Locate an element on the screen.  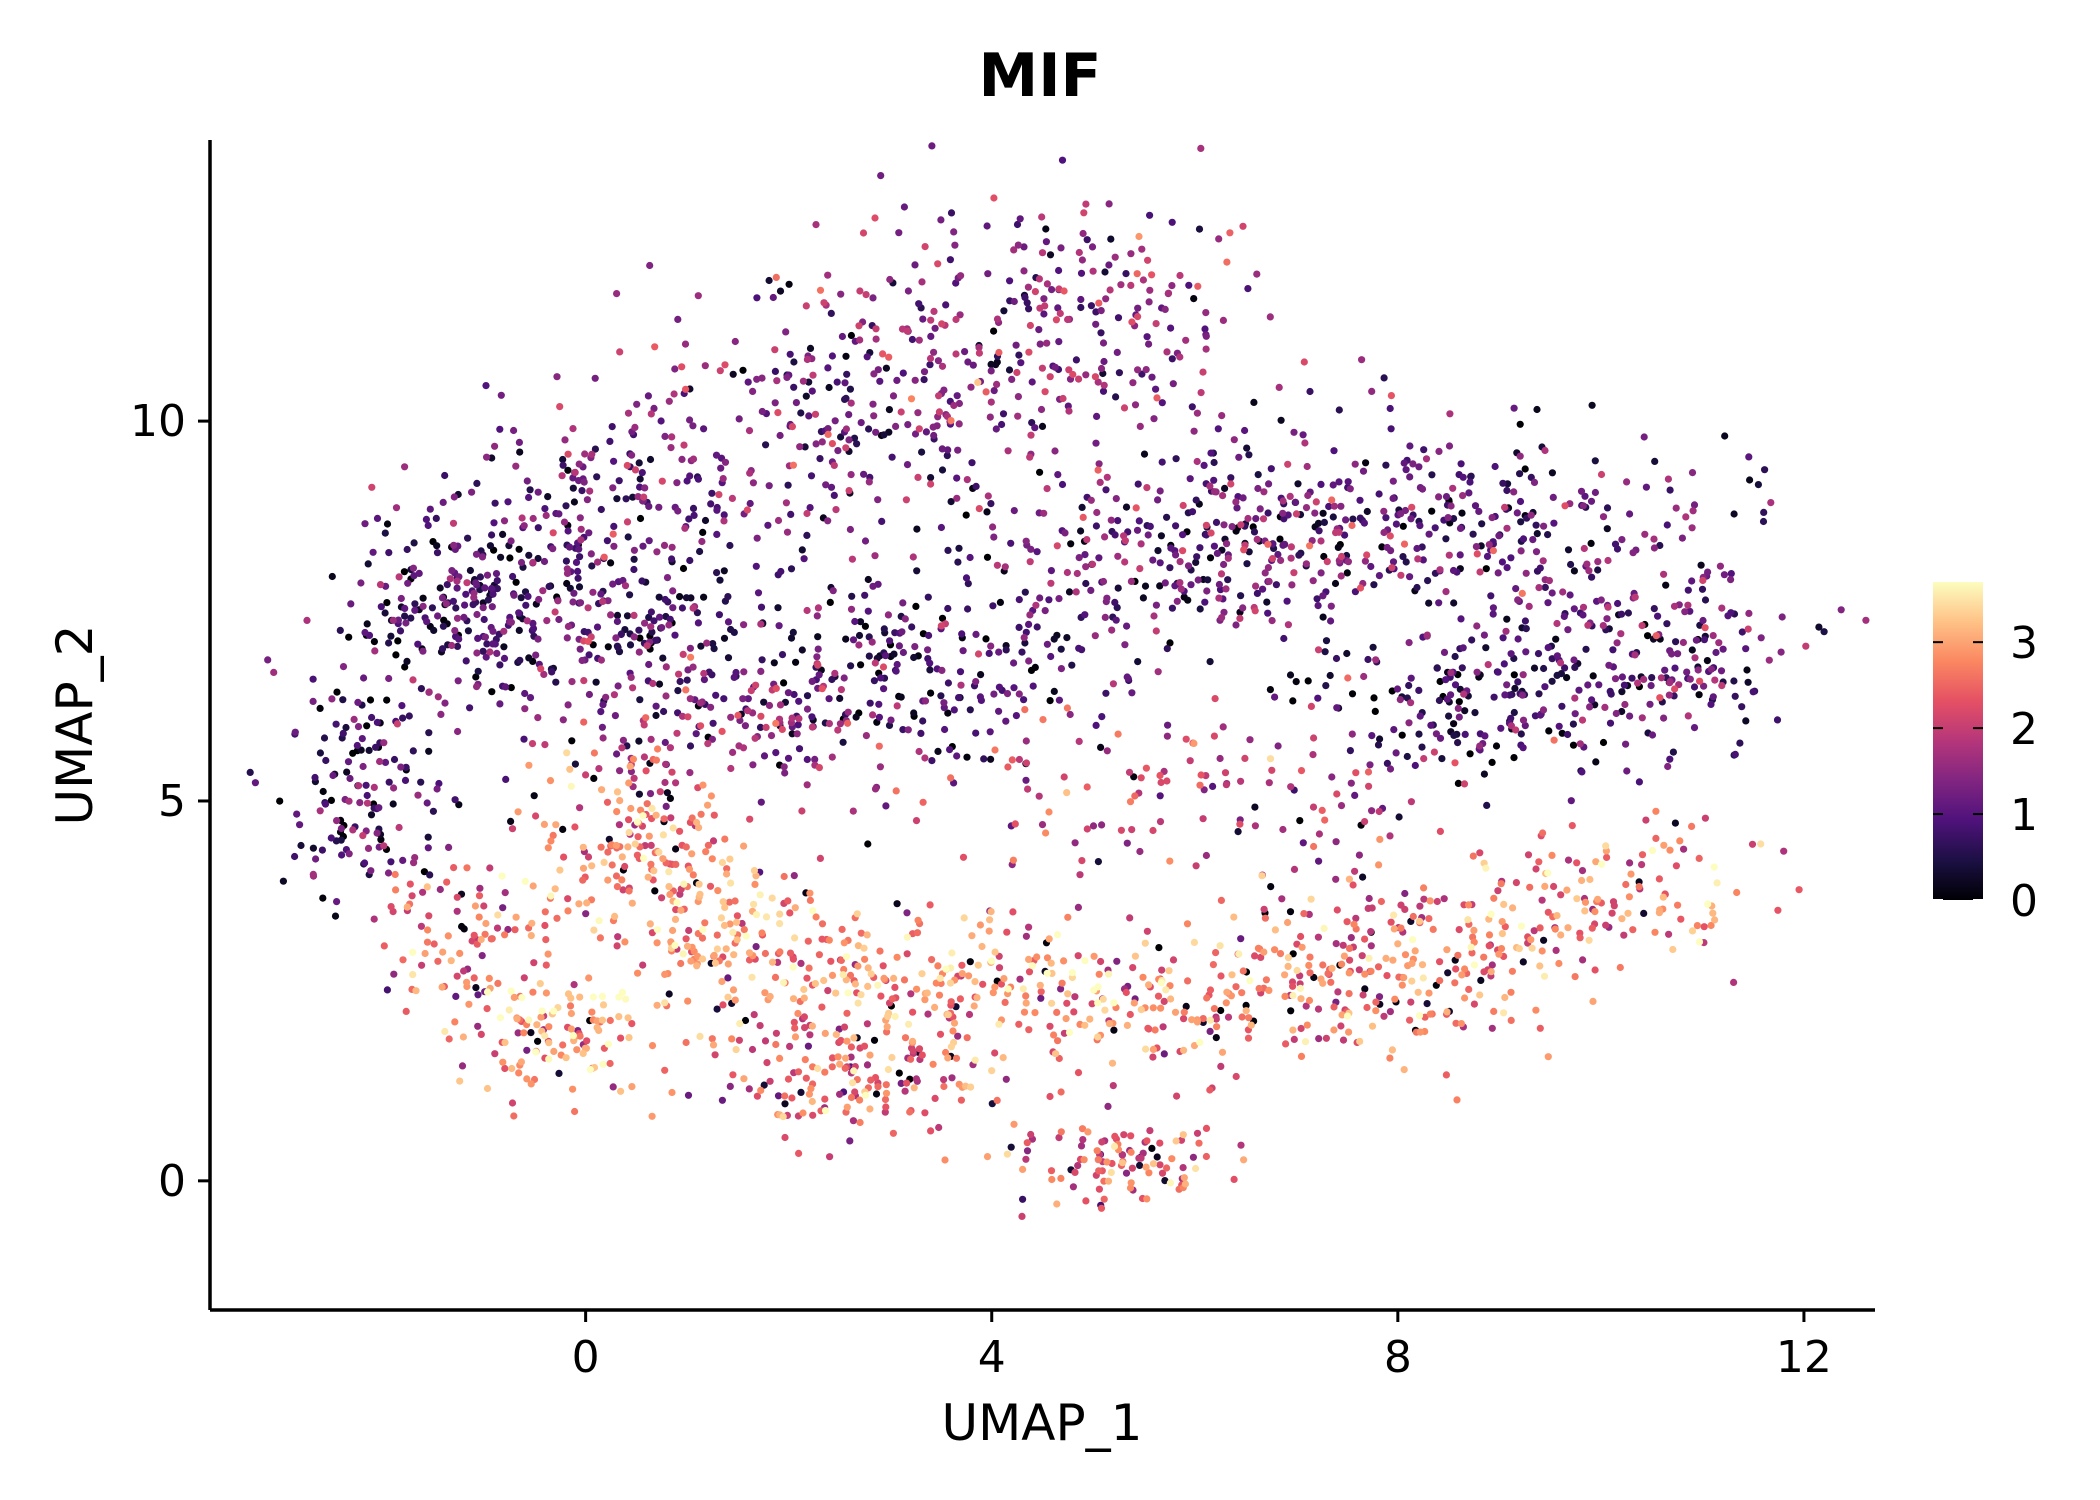
y-axis-title: UMAP_2 is located at coordinates (75, 725).